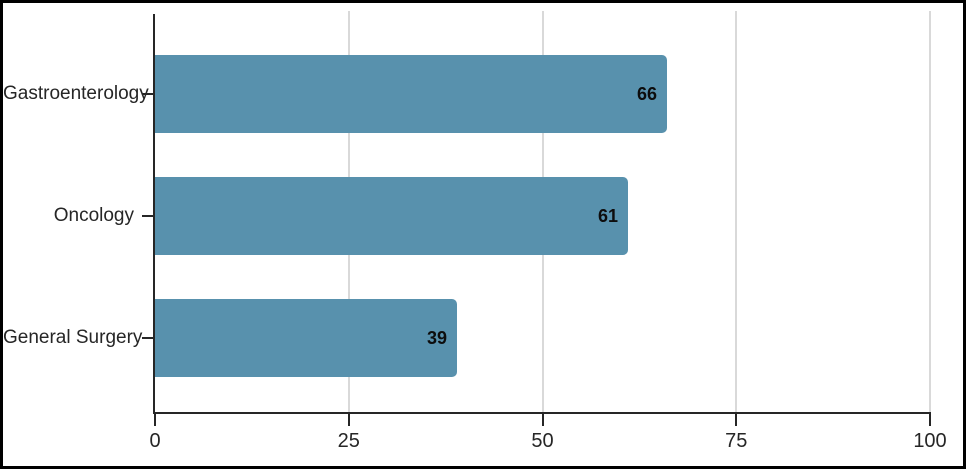 The height and width of the screenshot is (469, 966). What do you see at coordinates (73, 337) in the screenshot?
I see `category-label: General Surgery` at bounding box center [73, 337].